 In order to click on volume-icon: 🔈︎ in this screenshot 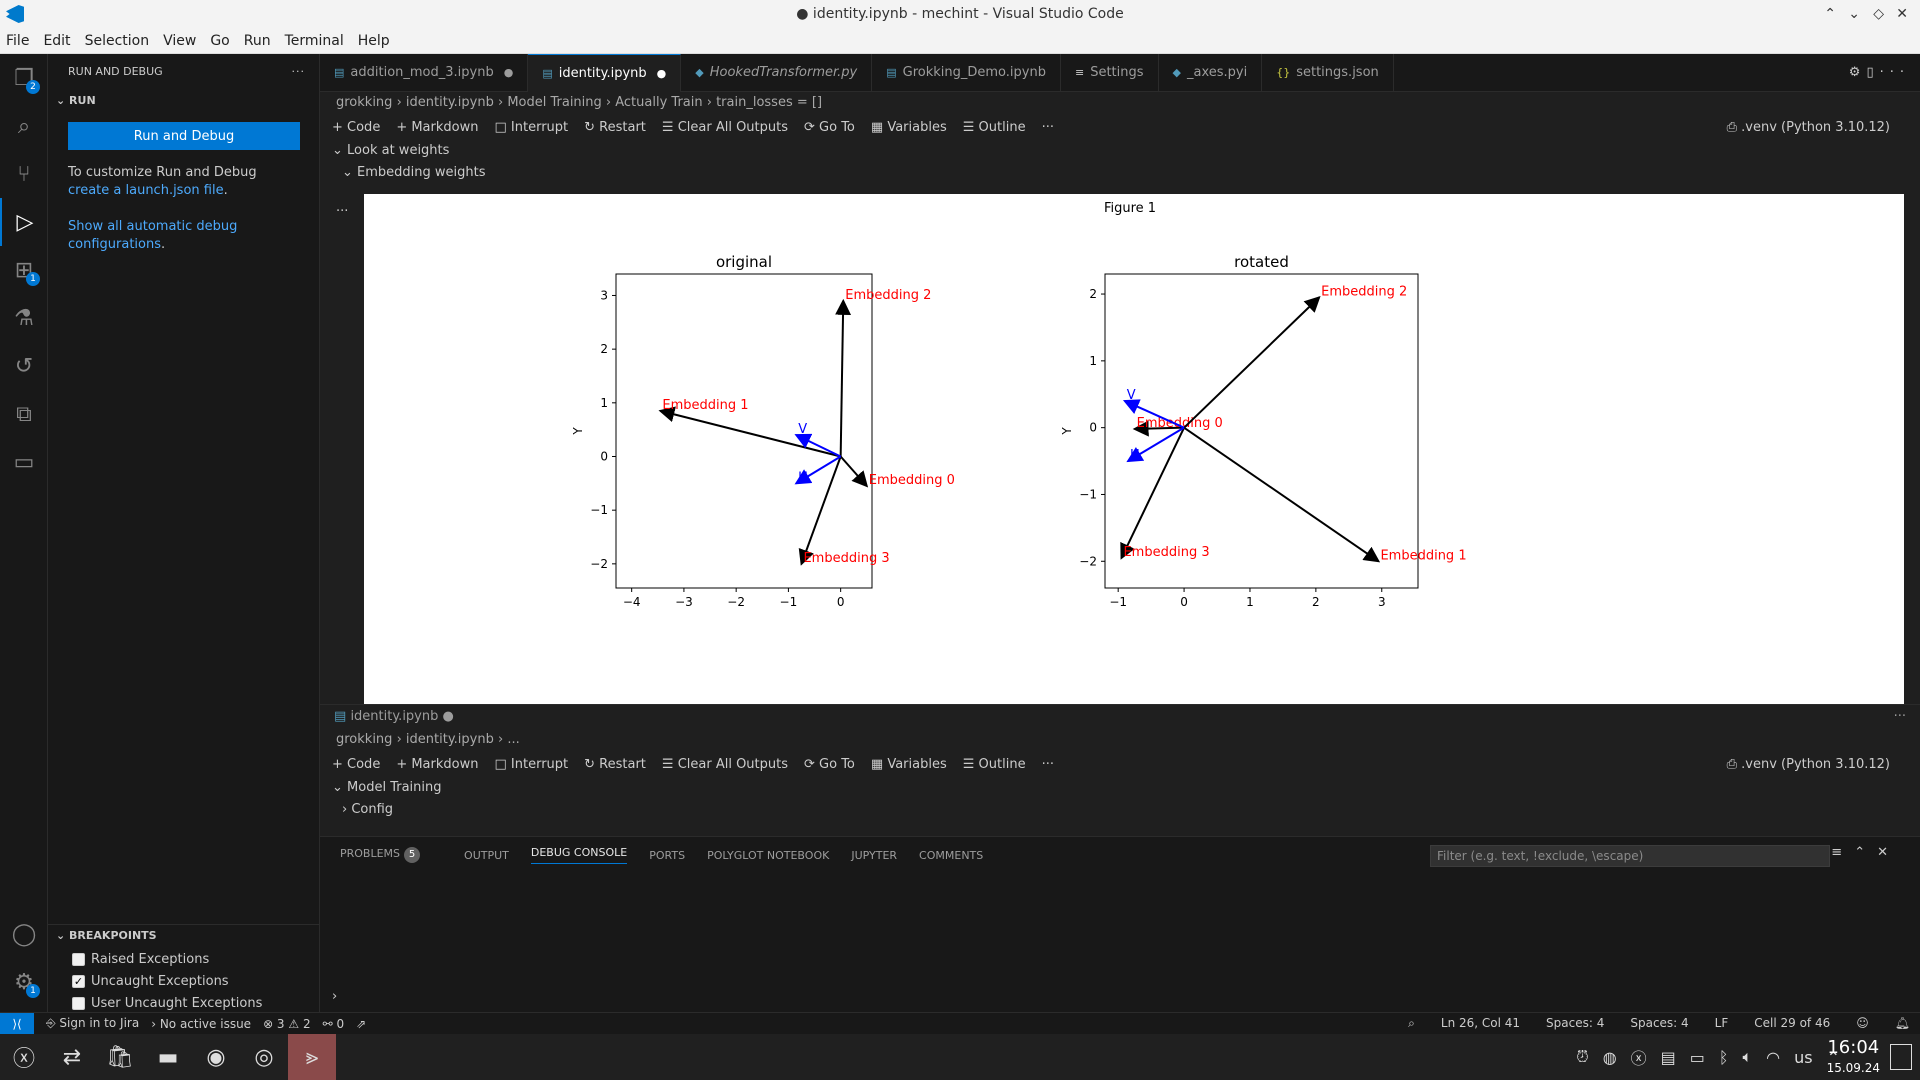, I will do `click(1747, 1056)`.